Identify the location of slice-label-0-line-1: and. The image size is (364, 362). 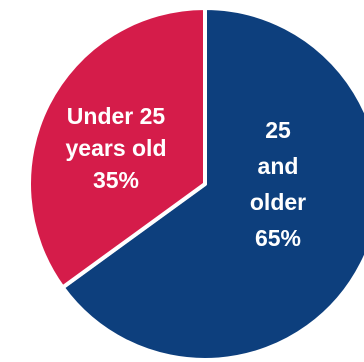
(278, 166).